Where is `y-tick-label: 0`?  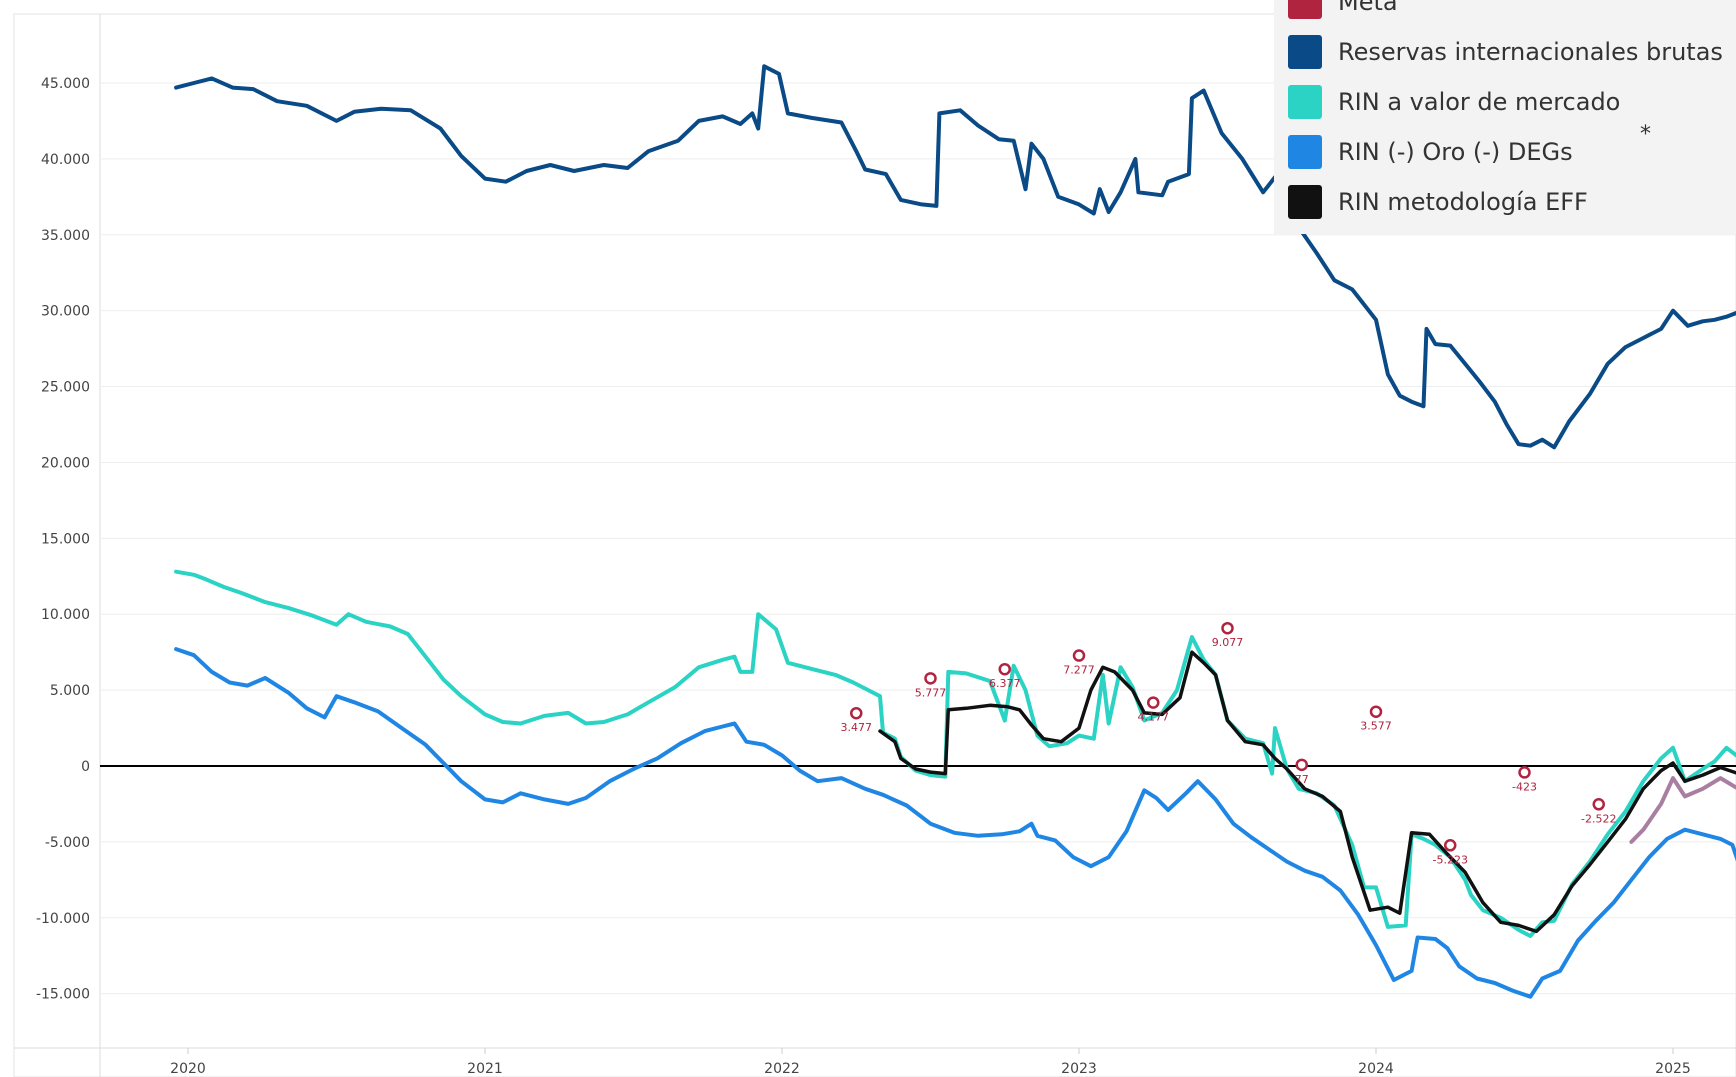
y-tick-label: 0 is located at coordinates (85, 767).